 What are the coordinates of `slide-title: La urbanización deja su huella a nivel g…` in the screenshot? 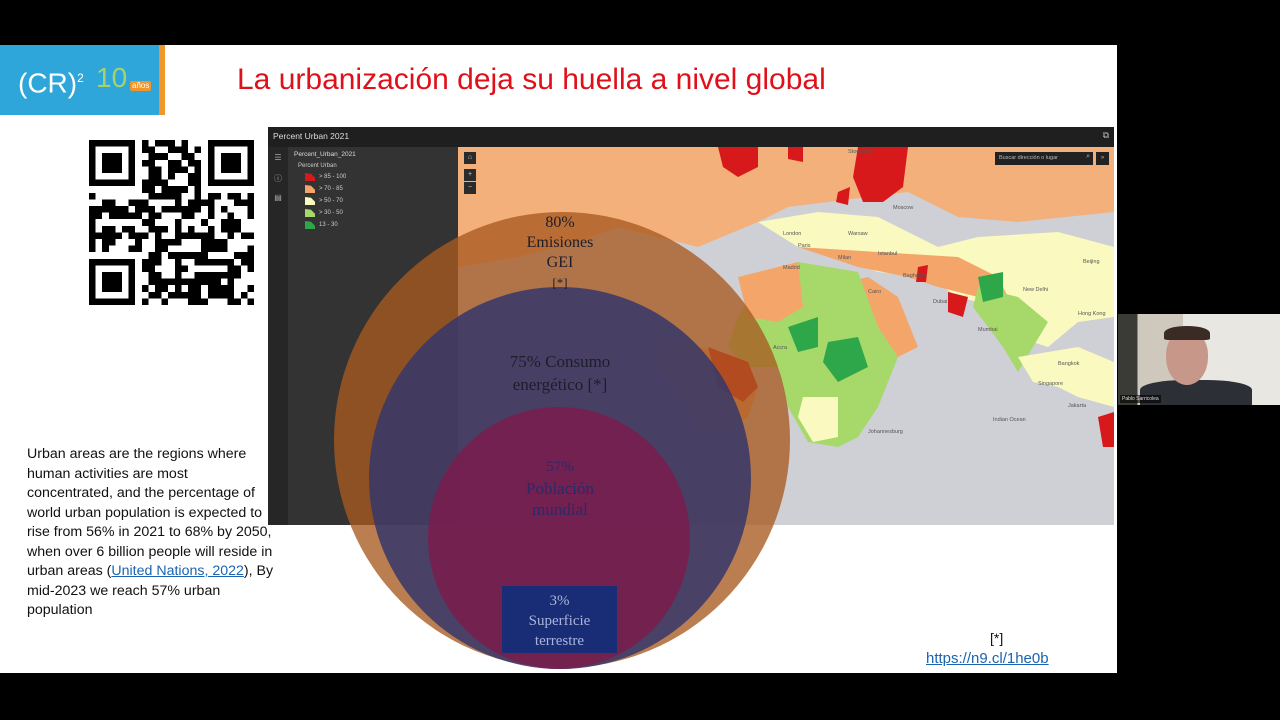 It's located at (531, 79).